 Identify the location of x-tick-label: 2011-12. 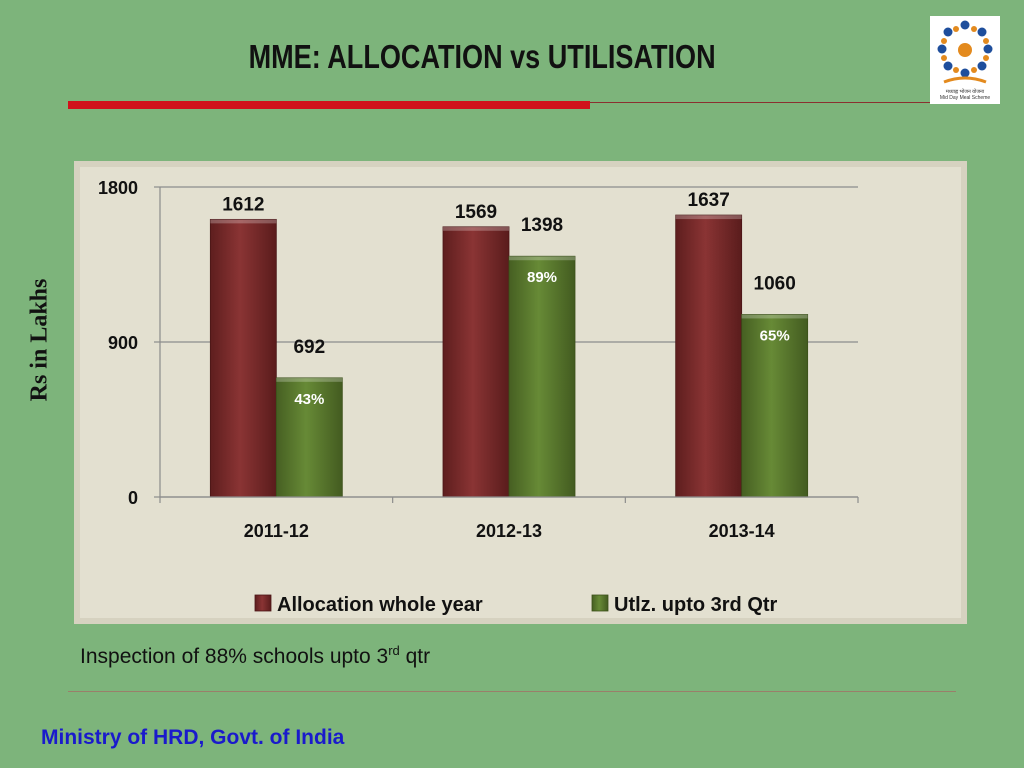
(276, 531).